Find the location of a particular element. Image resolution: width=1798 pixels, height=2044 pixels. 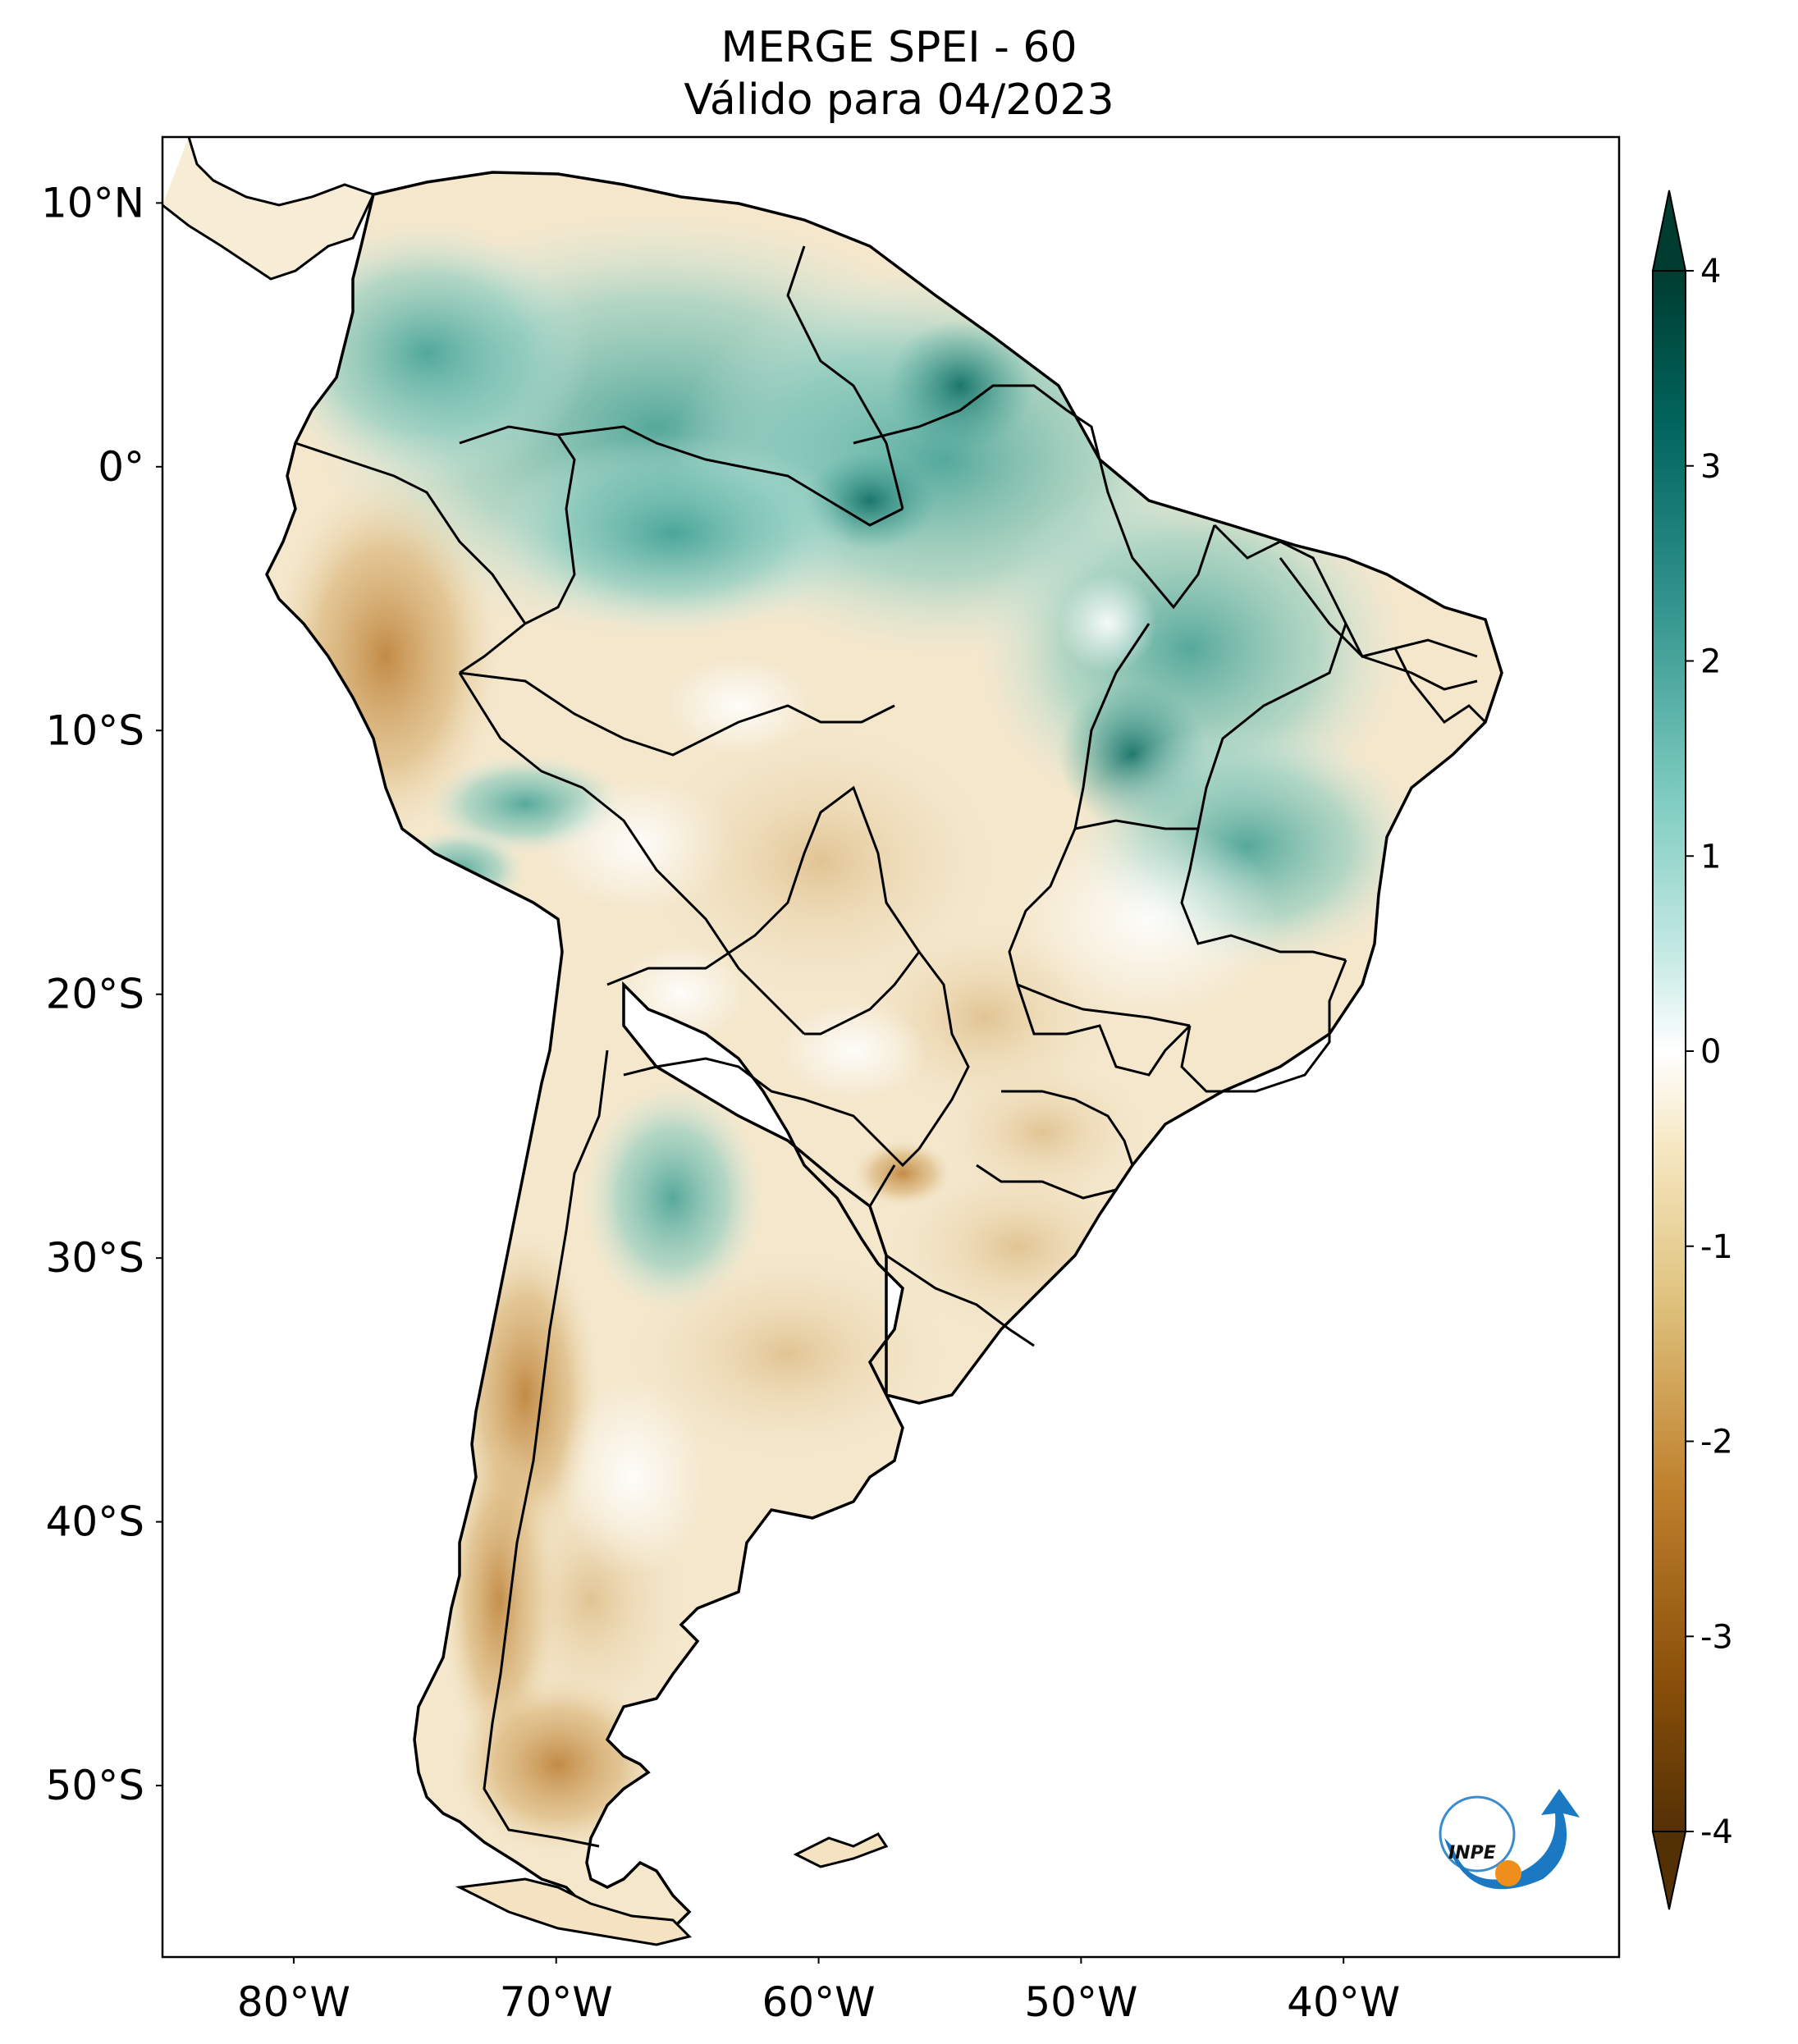

lon-label: 40°W is located at coordinates (1343, 2002).